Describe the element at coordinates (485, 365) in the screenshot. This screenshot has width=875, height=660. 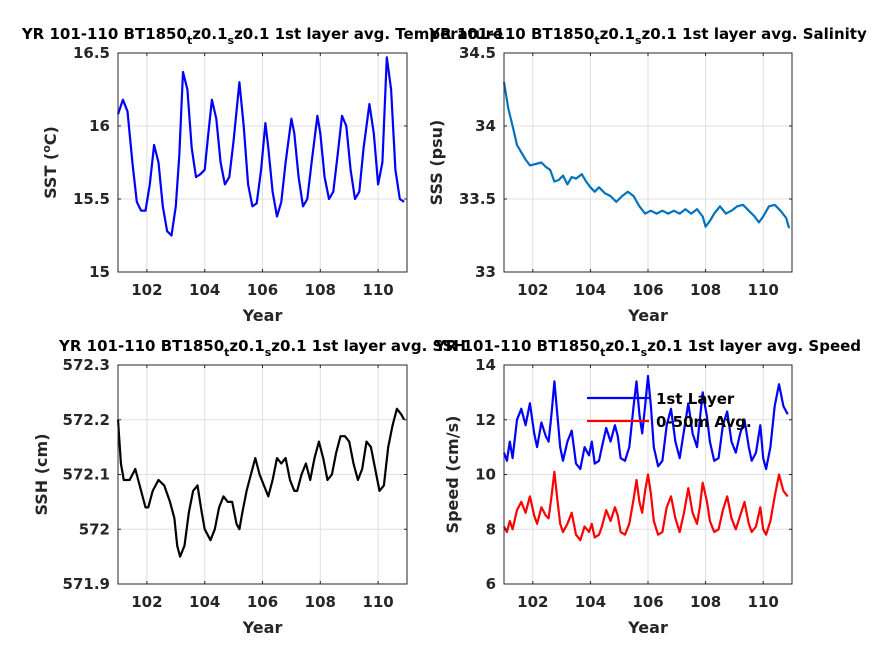
I see `speed-y-tick-label: 14` at that location.